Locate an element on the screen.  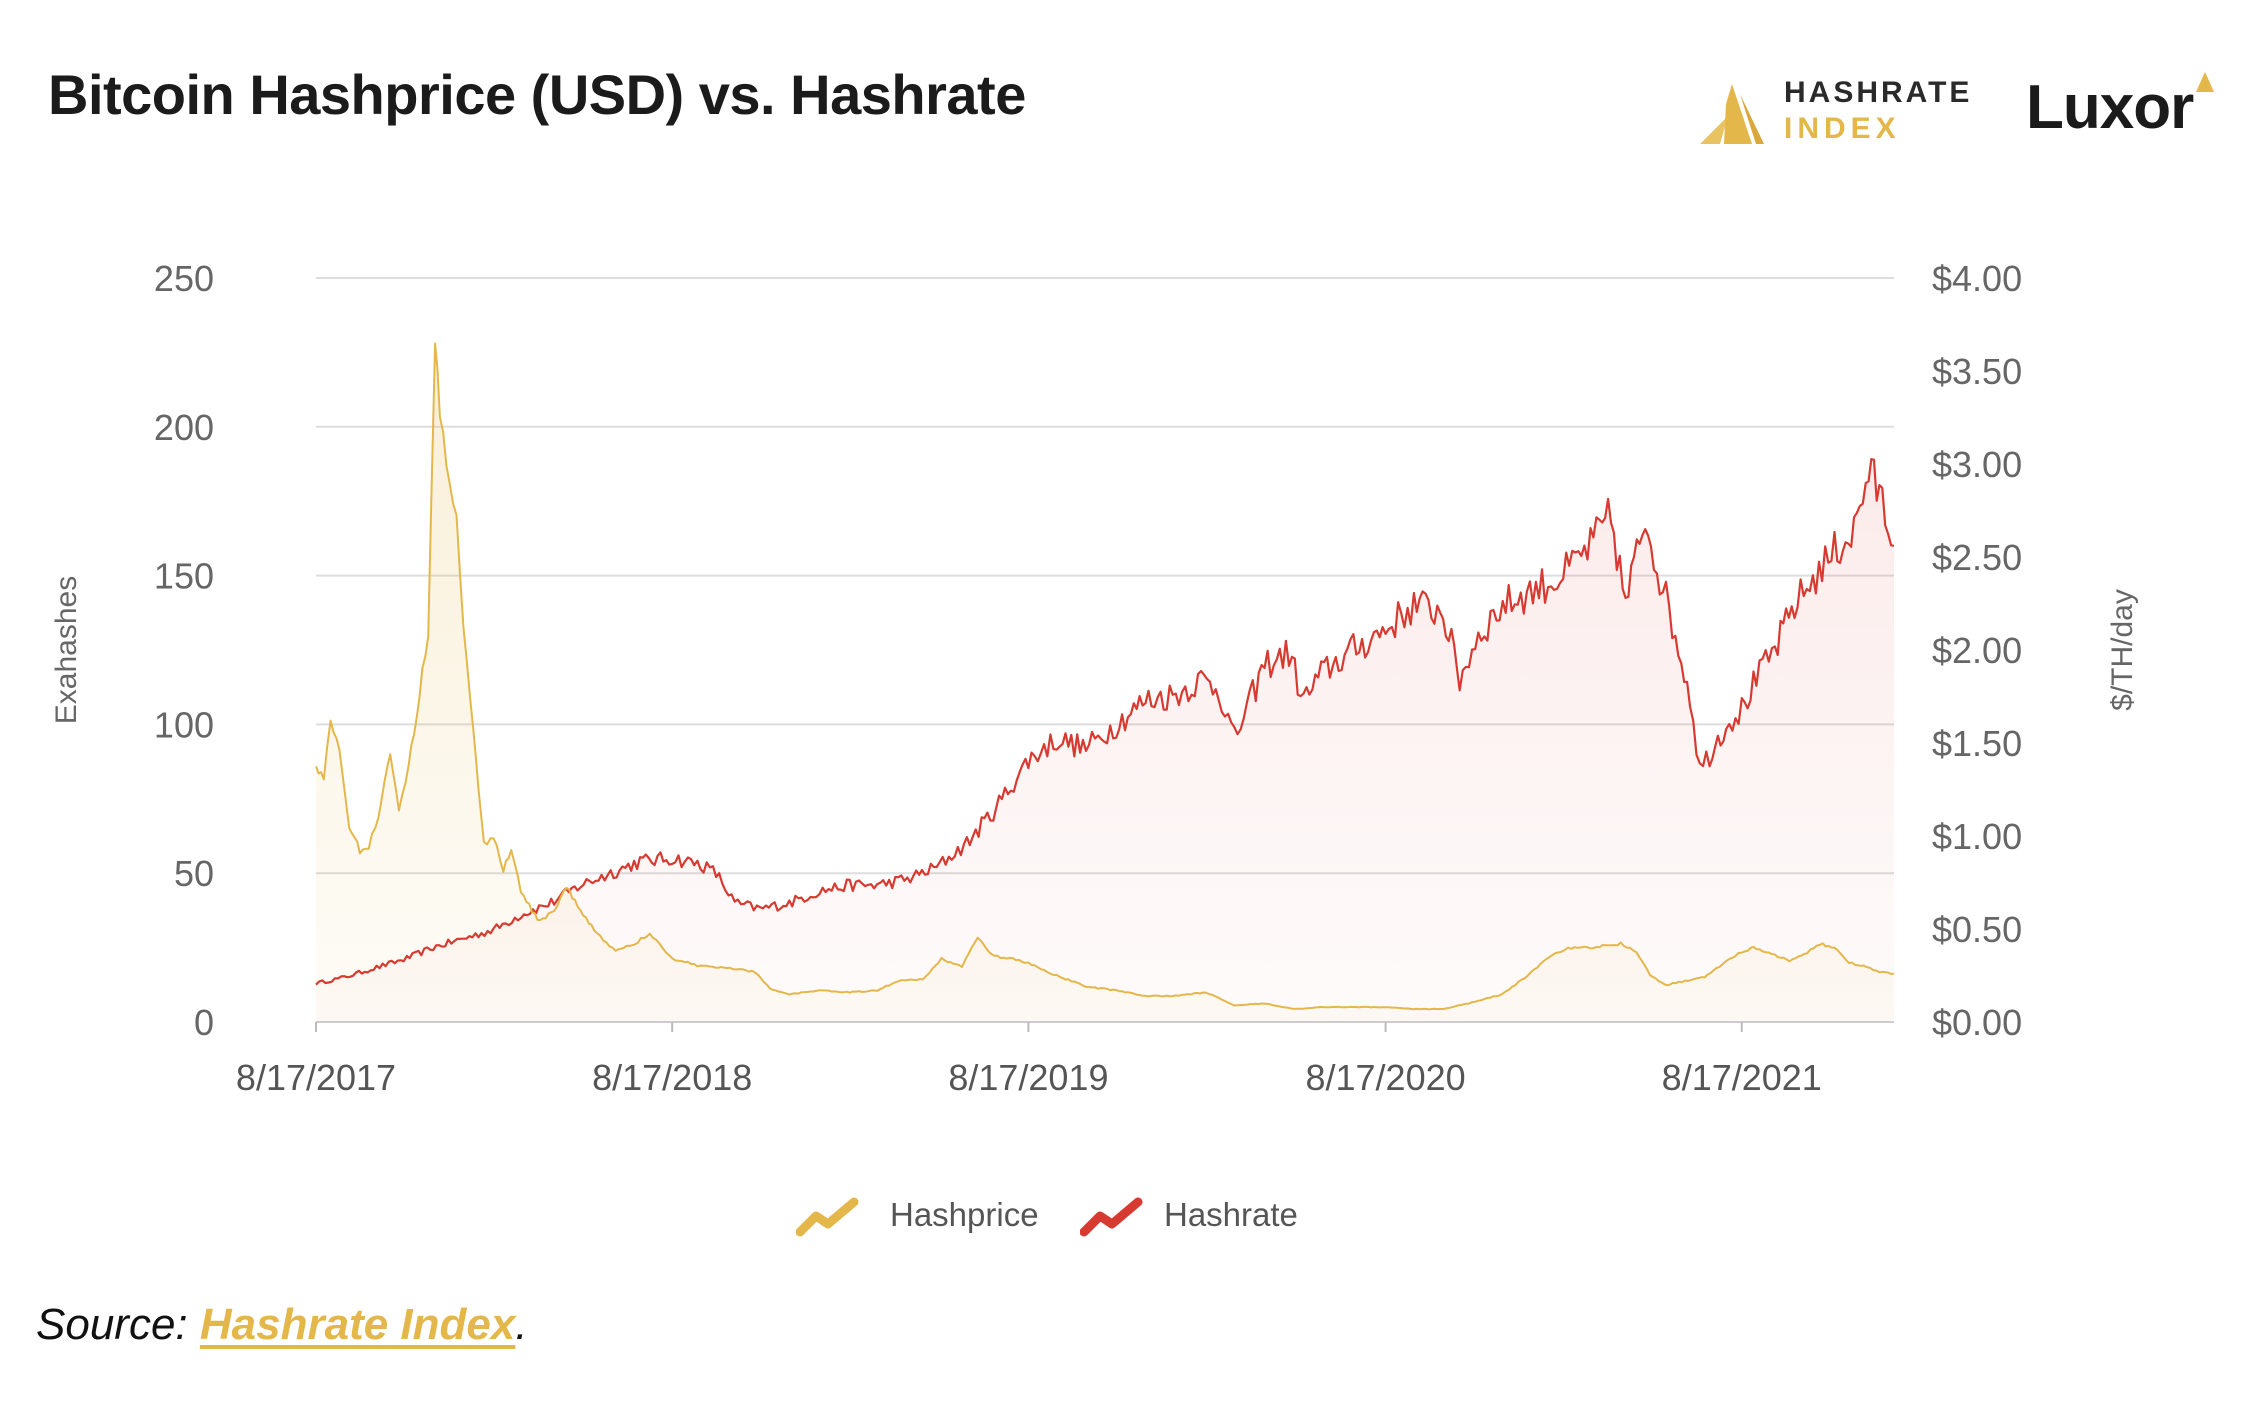
y-left-tick-label: 50 is located at coordinates (194, 873).